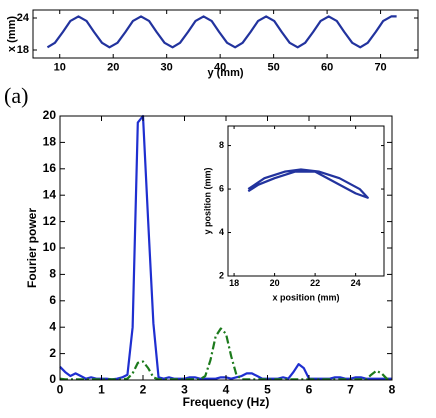 The width and height of the screenshot is (436, 418). Describe the element at coordinates (101, 389) in the screenshot. I see `x-tick-label: 1` at that location.